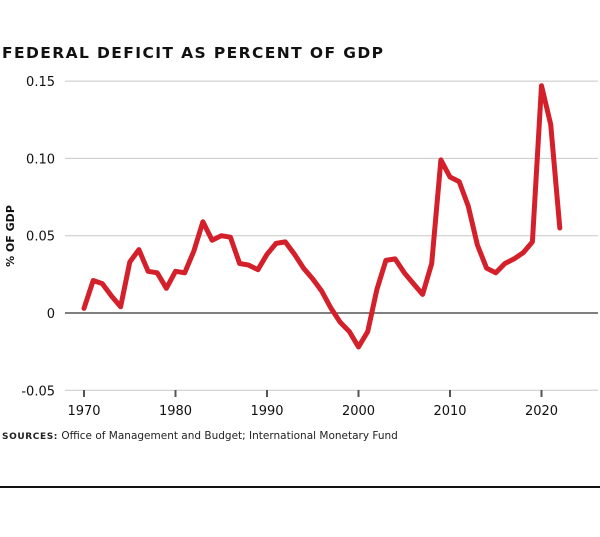  I want to click on chart-title: FEDERAL DEFICIT AS PERCENT OF GDP, so click(193, 53).